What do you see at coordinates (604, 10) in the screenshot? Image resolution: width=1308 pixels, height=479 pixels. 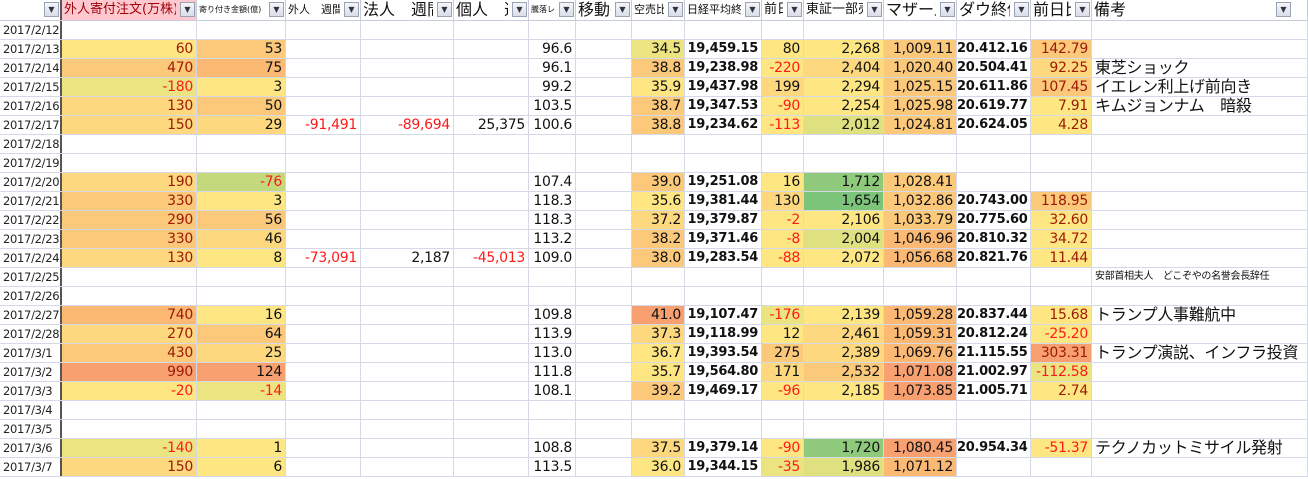 I see `column-header-moving-average: 移動平 ▼` at bounding box center [604, 10].